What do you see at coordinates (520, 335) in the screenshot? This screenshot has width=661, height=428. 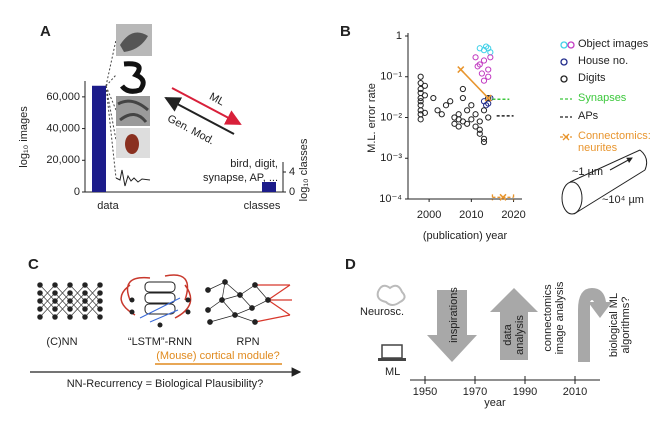 I see `label: analysis` at bounding box center [520, 335].